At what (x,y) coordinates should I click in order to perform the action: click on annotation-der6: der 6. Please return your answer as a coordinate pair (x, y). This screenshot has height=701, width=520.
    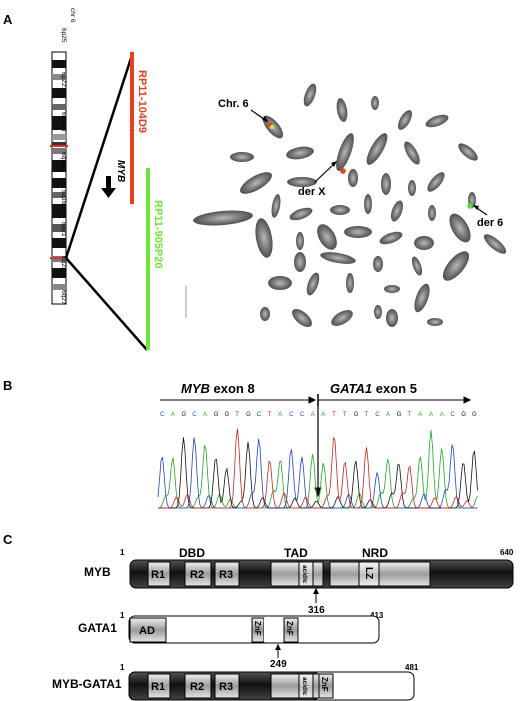
    Looking at the image, I should click on (490, 223).